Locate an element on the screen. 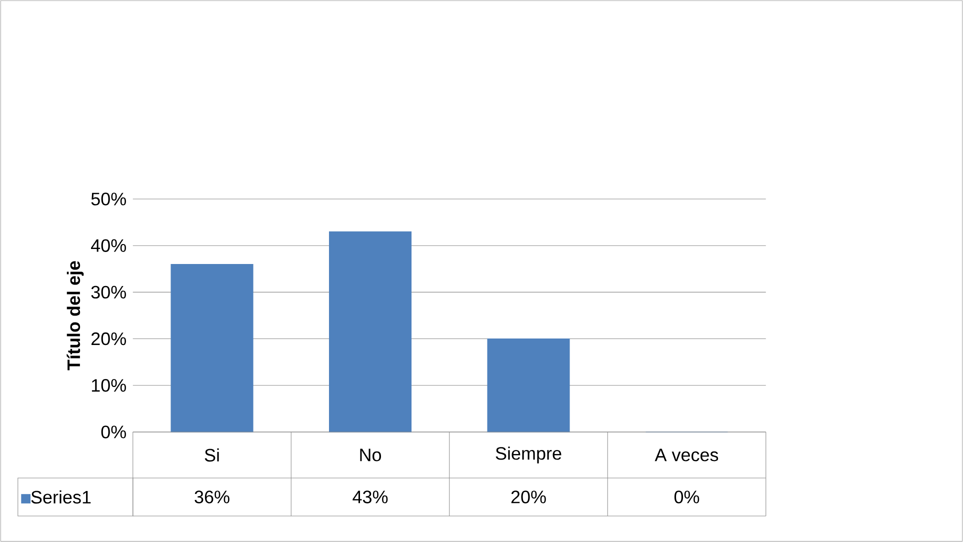 The height and width of the screenshot is (542, 963). y-tick-label: 40% is located at coordinates (108, 245).